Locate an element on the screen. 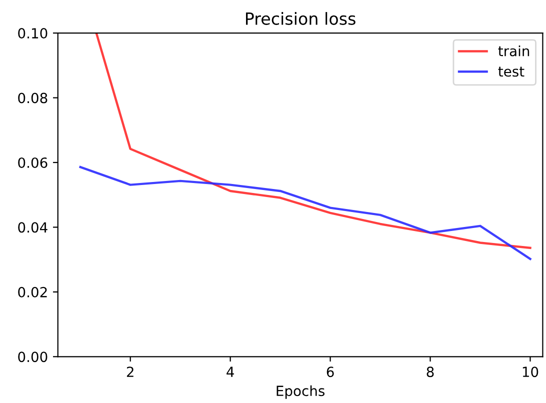  x-tick-label: 4 is located at coordinates (230, 371).